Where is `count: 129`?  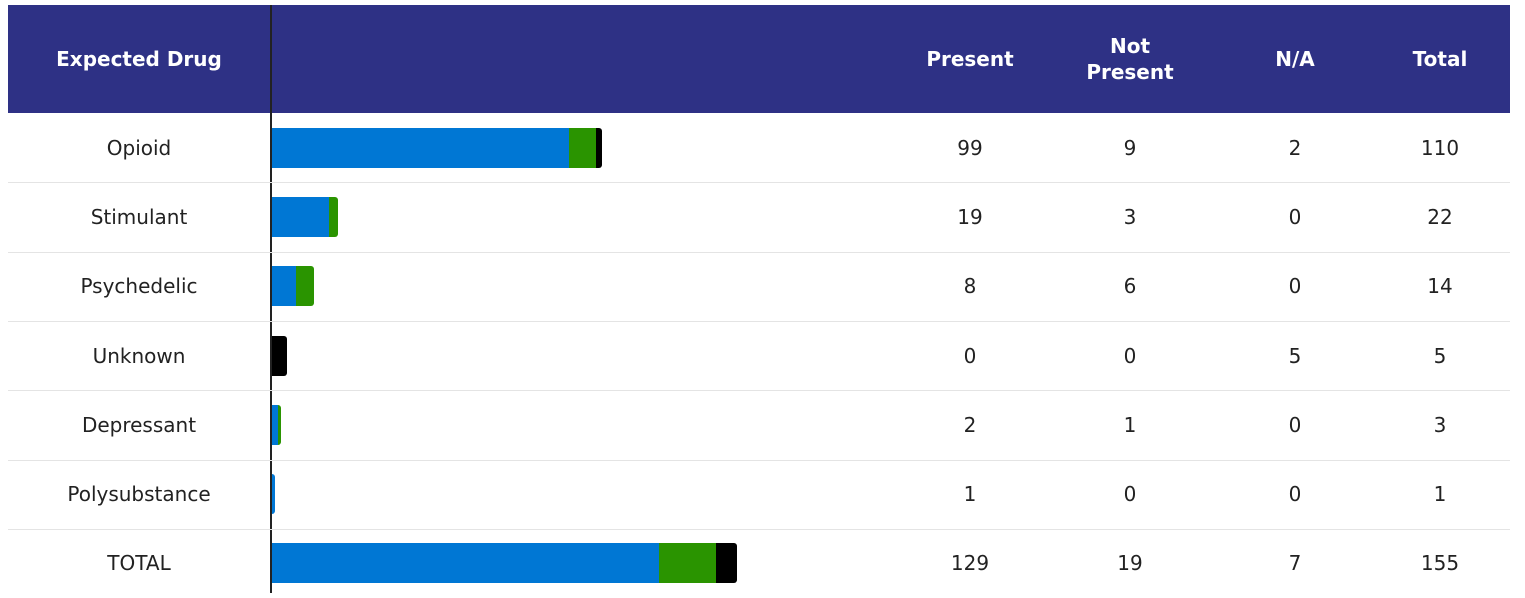 count: 129 is located at coordinates (970, 563).